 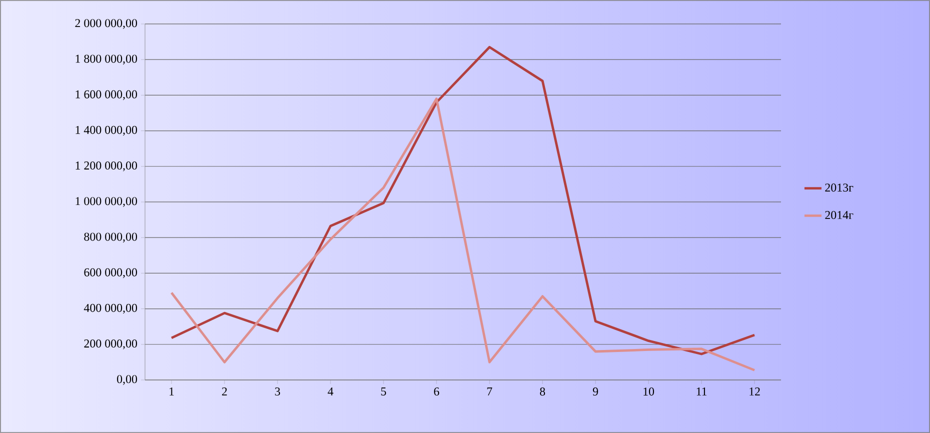 I want to click on x-tick-label: 9, so click(x=595, y=392).